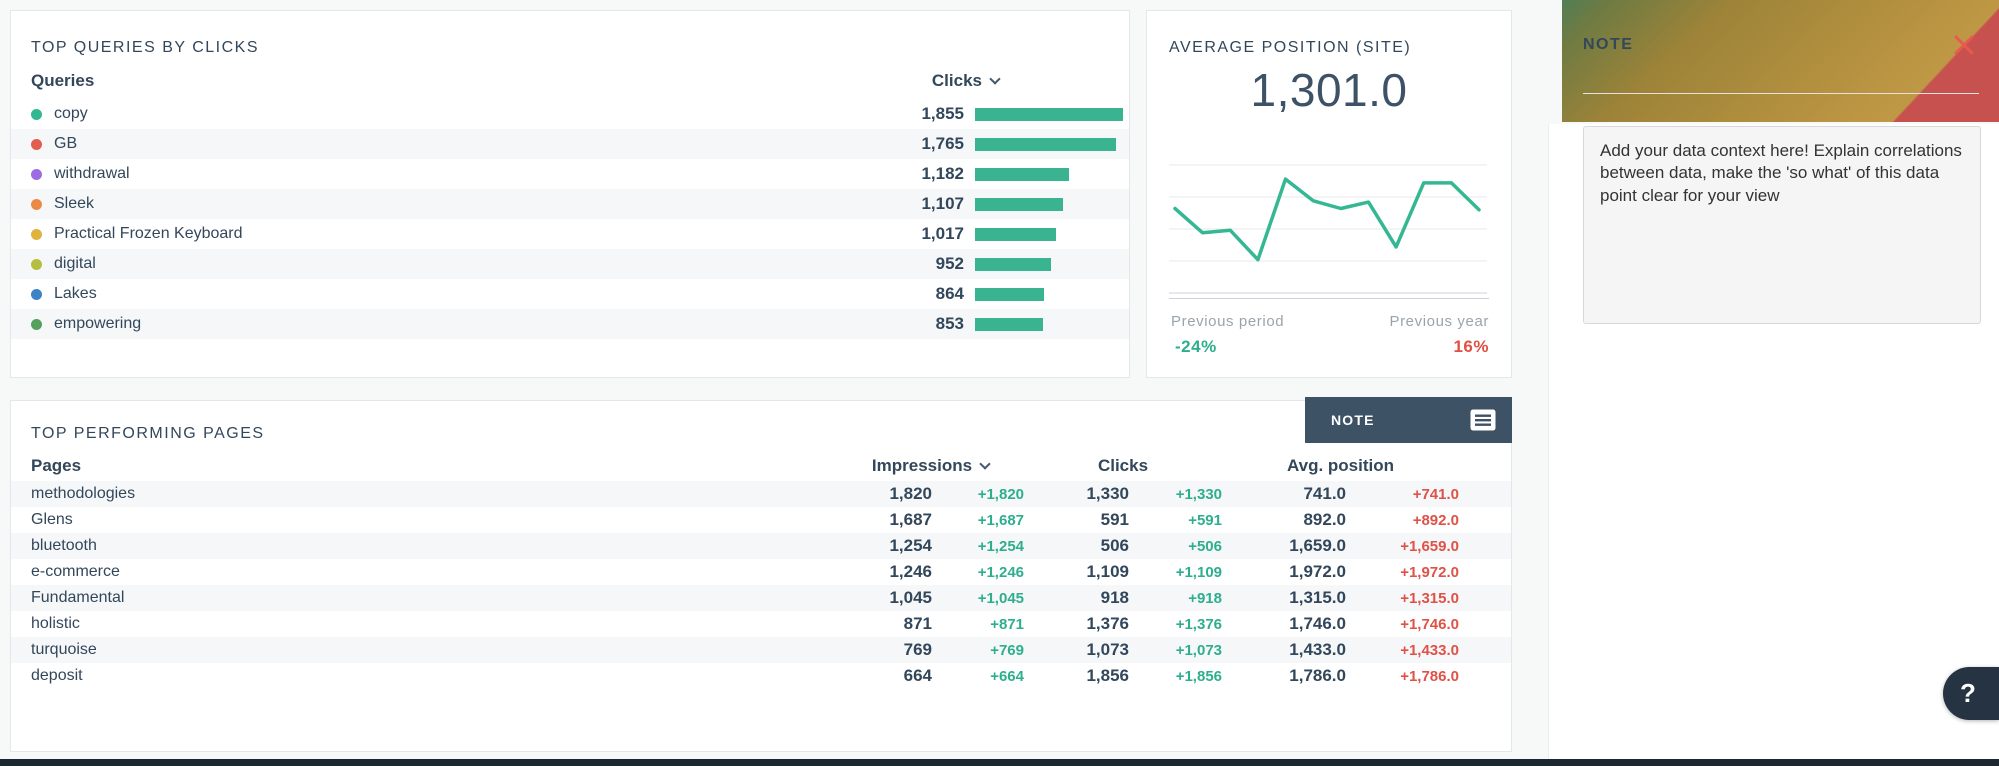 Image resolution: width=1999 pixels, height=766 pixels. I want to click on query-text: copy, so click(71, 113).